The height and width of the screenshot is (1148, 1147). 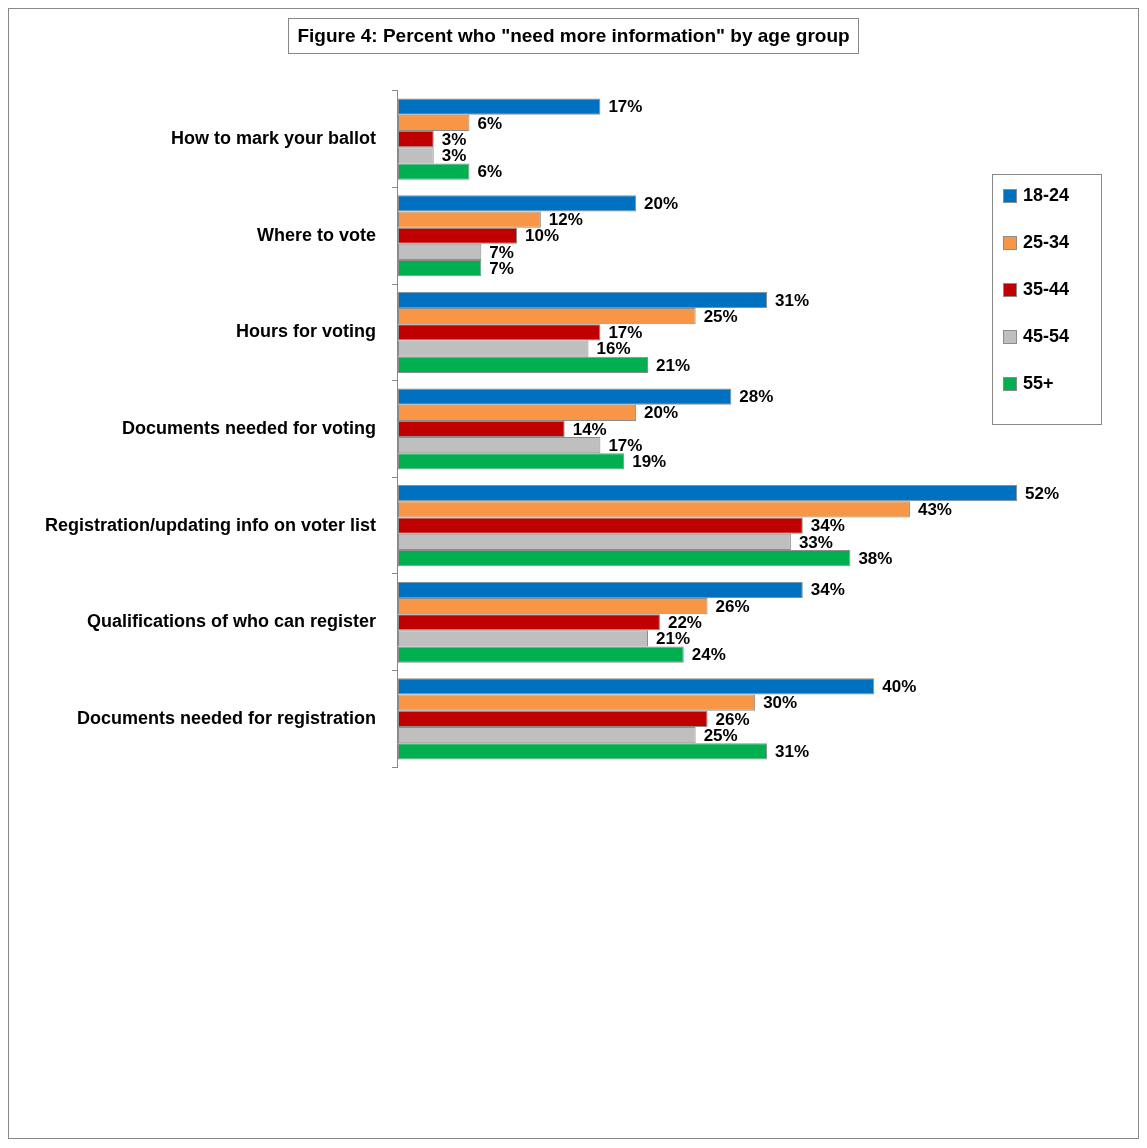 I want to click on data-label: 40%, so click(x=899, y=687).